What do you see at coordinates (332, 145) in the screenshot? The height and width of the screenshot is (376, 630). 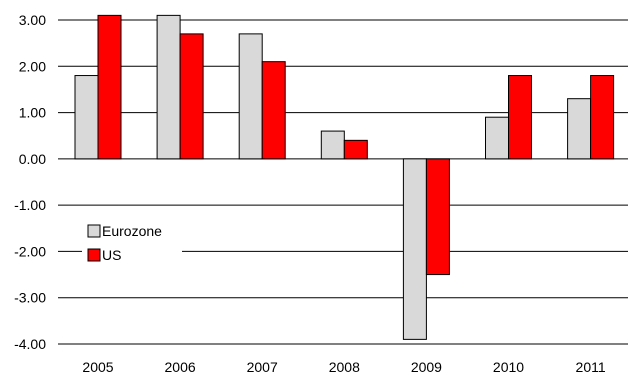 I see `bar-eurozone-2008` at bounding box center [332, 145].